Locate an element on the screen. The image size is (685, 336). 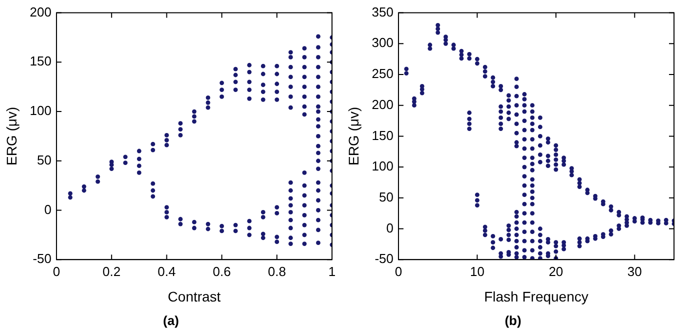
x-tick-label: 30 is located at coordinates (634, 271).